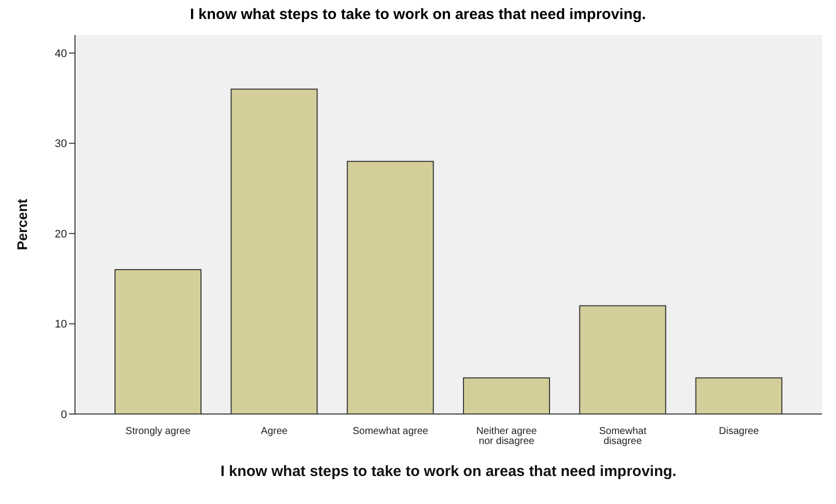  What do you see at coordinates (159, 431) in the screenshot?
I see `x-tick-label: Strongly agree` at bounding box center [159, 431].